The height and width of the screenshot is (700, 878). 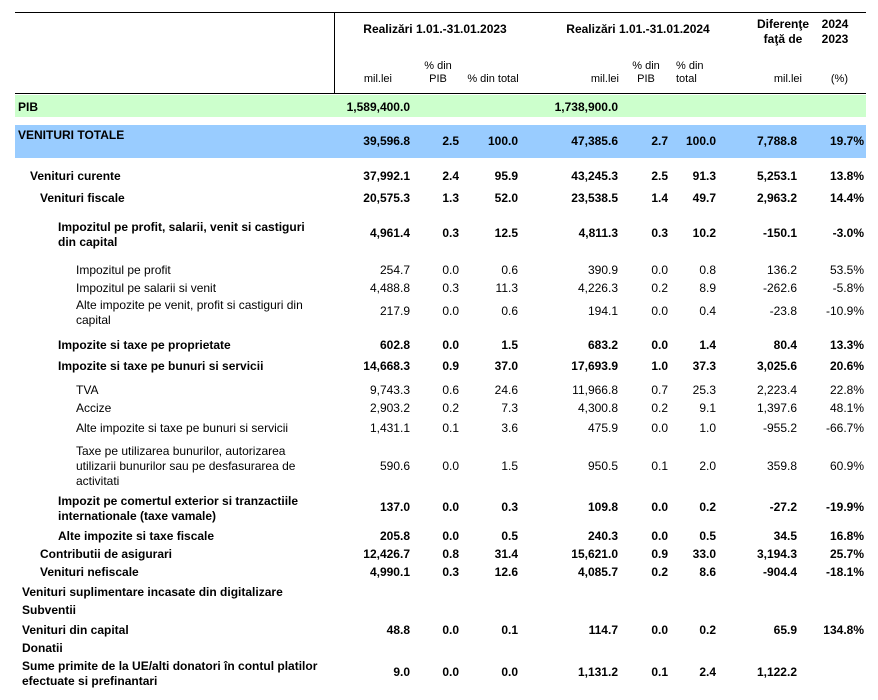 What do you see at coordinates (502, 141) in the screenshot?
I see `cell-total-2023: 100.0` at bounding box center [502, 141].